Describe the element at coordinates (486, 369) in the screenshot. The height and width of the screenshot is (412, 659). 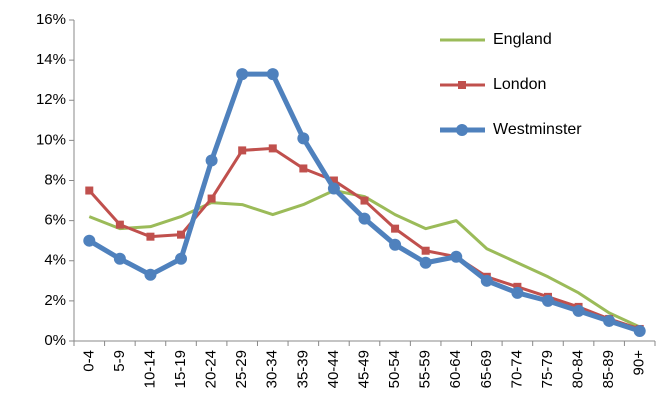
I see `x-tick-label: 65-69` at that location.